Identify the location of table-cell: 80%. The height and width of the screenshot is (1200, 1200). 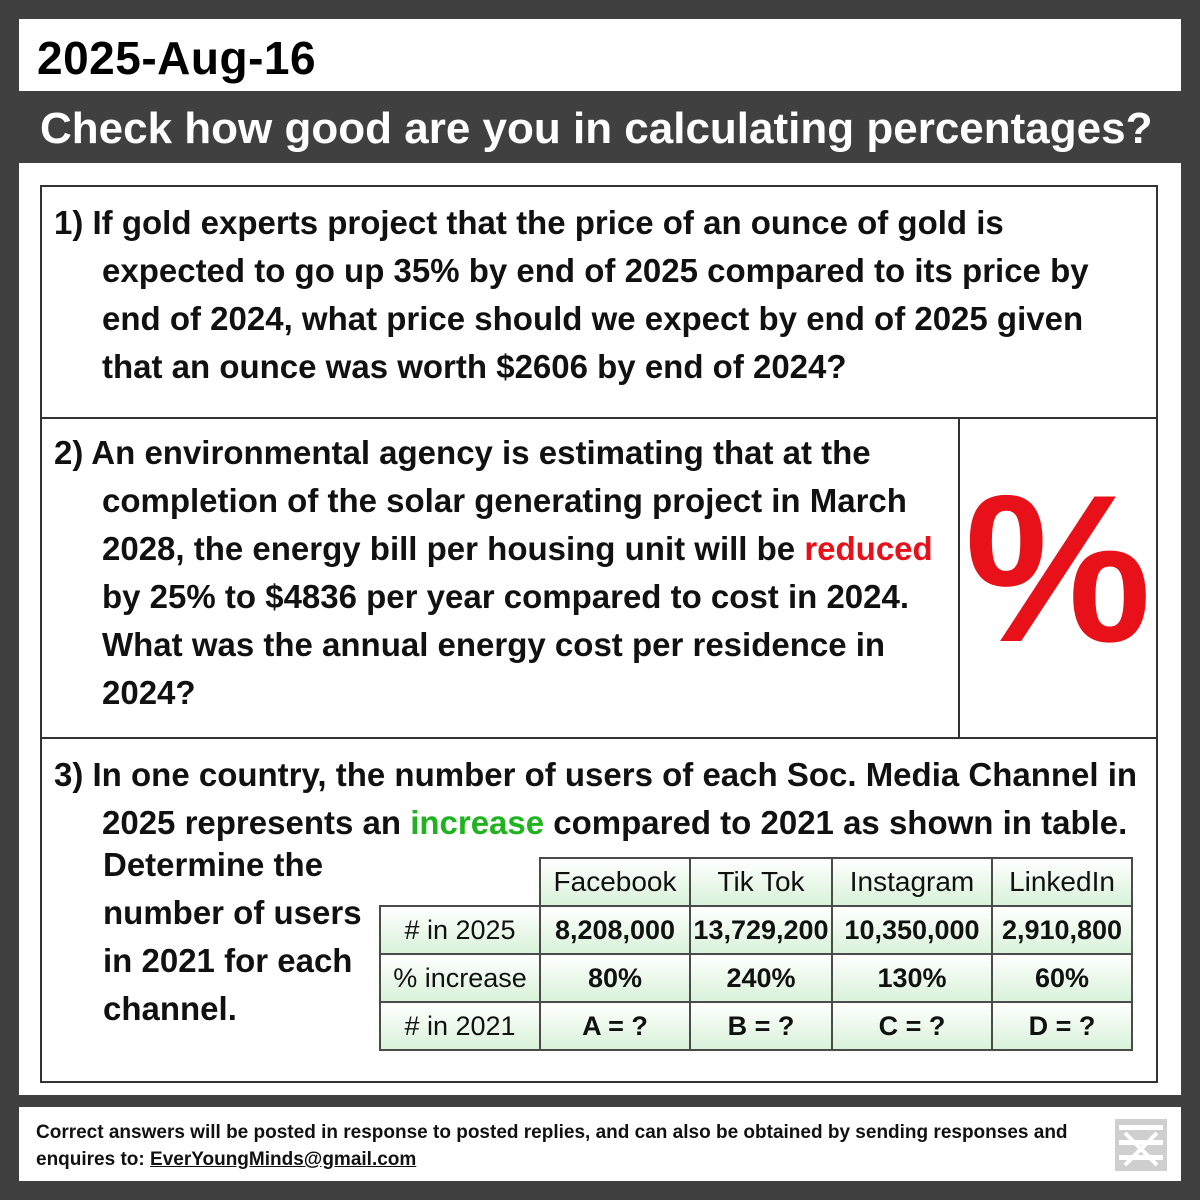
(615, 978).